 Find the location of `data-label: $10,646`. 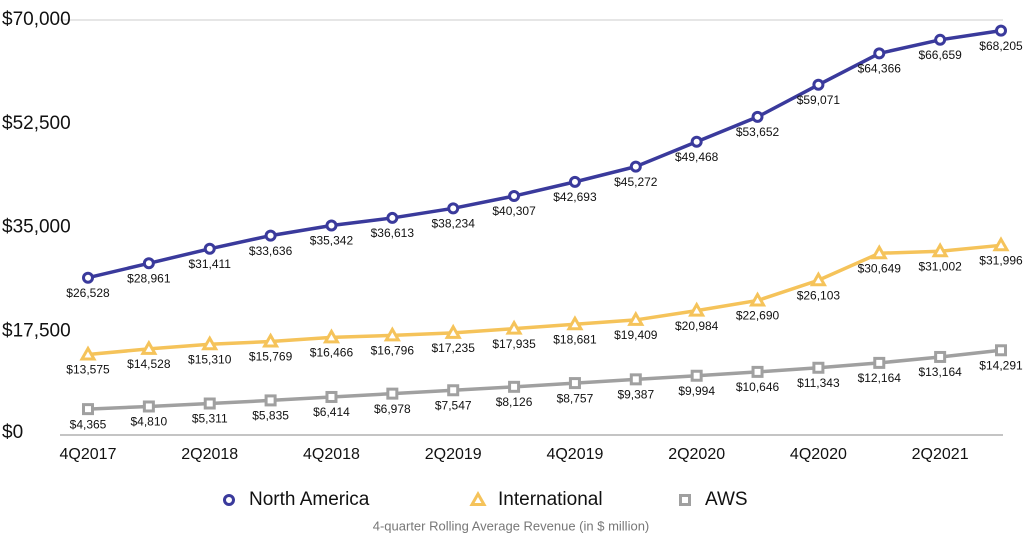

data-label: $10,646 is located at coordinates (758, 387).